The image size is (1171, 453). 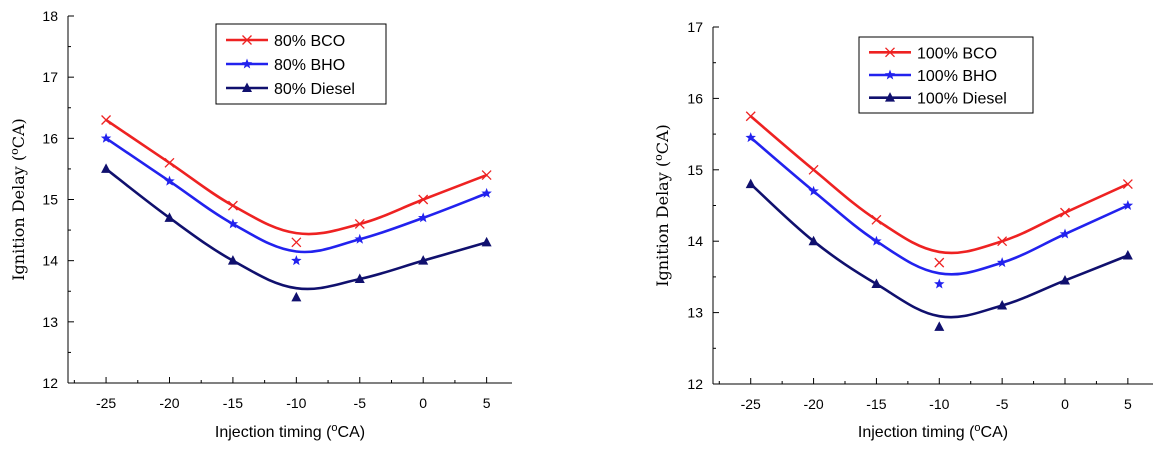 What do you see at coordinates (957, 76) in the screenshot?
I see `legend-label: 100% BHO` at bounding box center [957, 76].